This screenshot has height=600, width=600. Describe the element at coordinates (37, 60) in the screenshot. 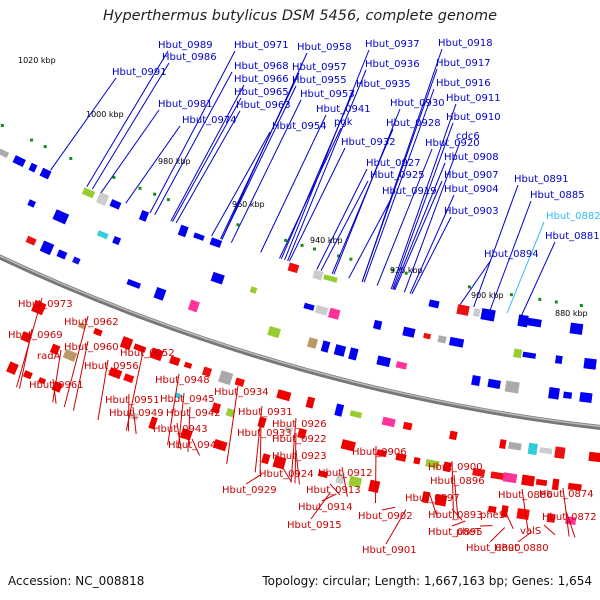

I see `tick-label: 1020 kbp` at that location.